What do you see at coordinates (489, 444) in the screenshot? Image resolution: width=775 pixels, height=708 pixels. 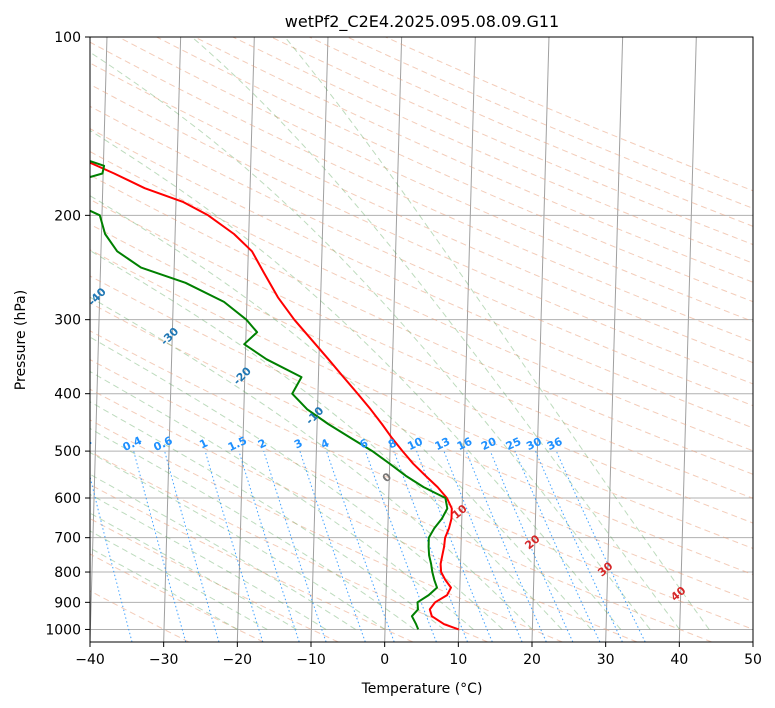 I see `mixing-ratio-label: 20` at bounding box center [489, 444].